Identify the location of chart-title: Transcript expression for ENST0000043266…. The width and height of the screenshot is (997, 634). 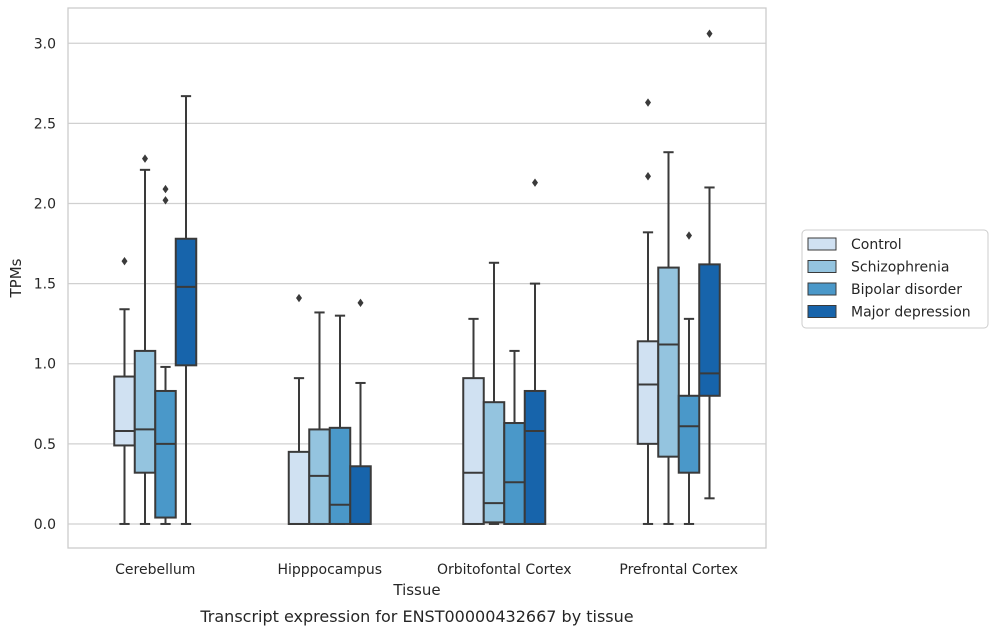
(416, 616).